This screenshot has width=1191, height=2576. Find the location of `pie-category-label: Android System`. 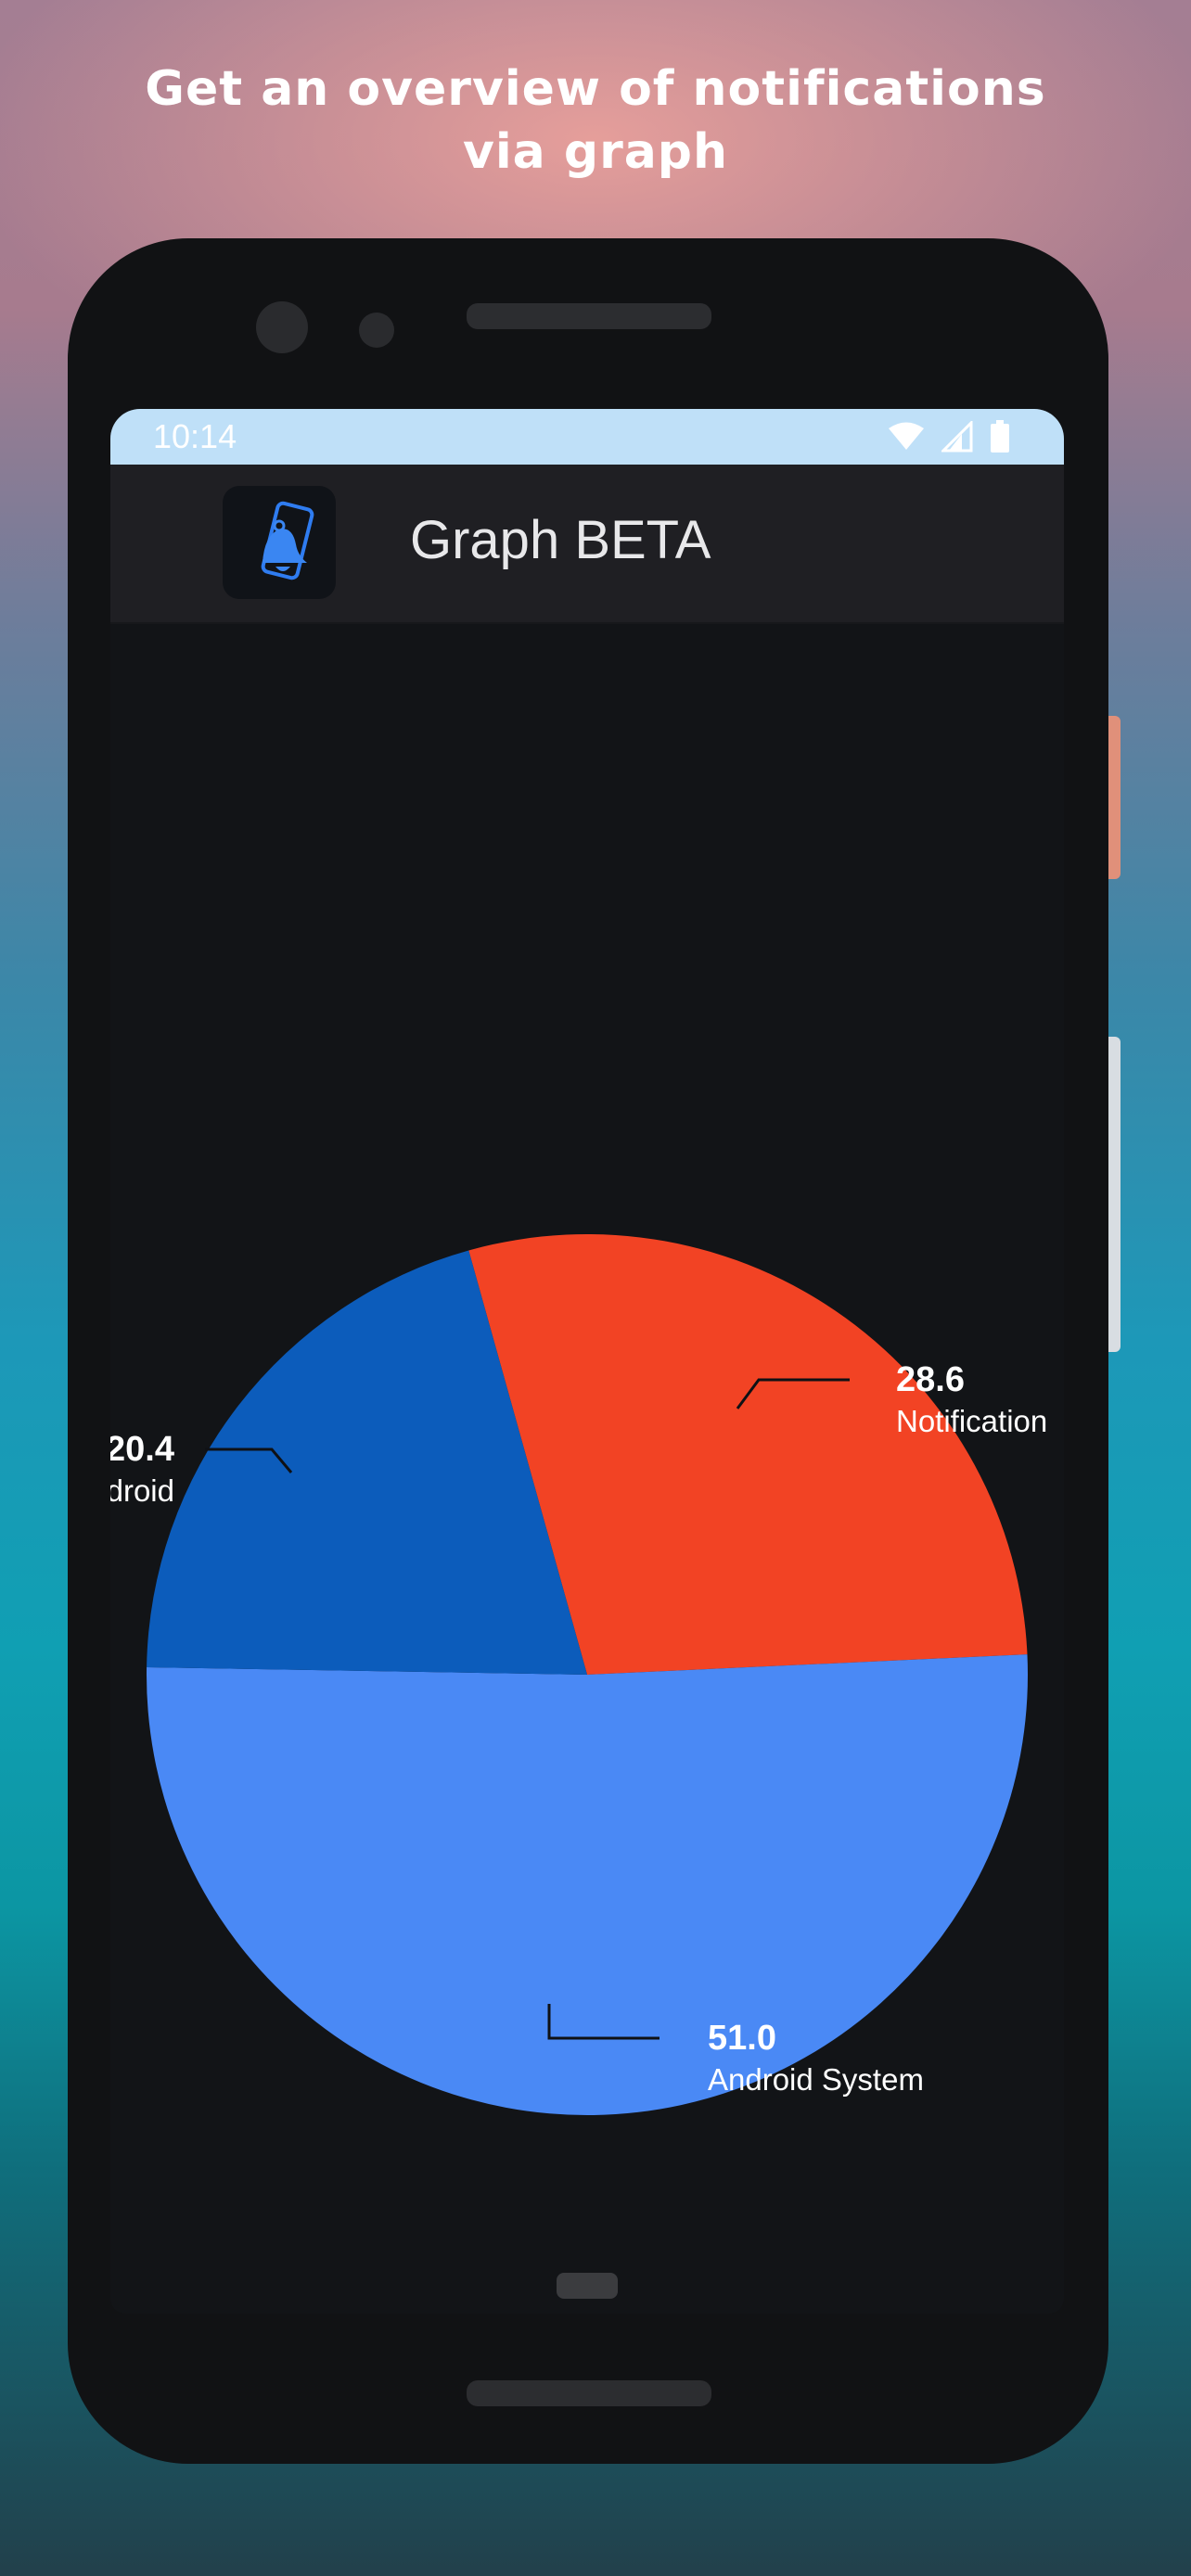

pie-category-label: Android System is located at coordinates (816, 2079).